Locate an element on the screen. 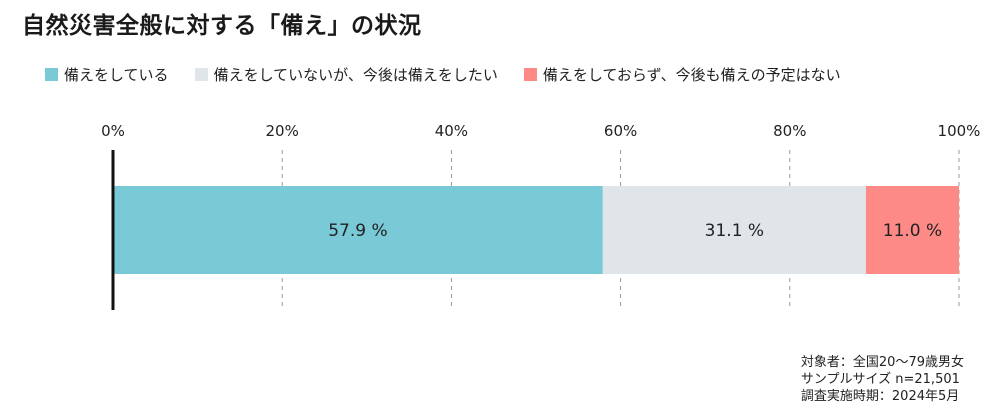  legend-item-not-prepared-want: 備えをしていないが、今後は備えをしたい is located at coordinates (346, 74).